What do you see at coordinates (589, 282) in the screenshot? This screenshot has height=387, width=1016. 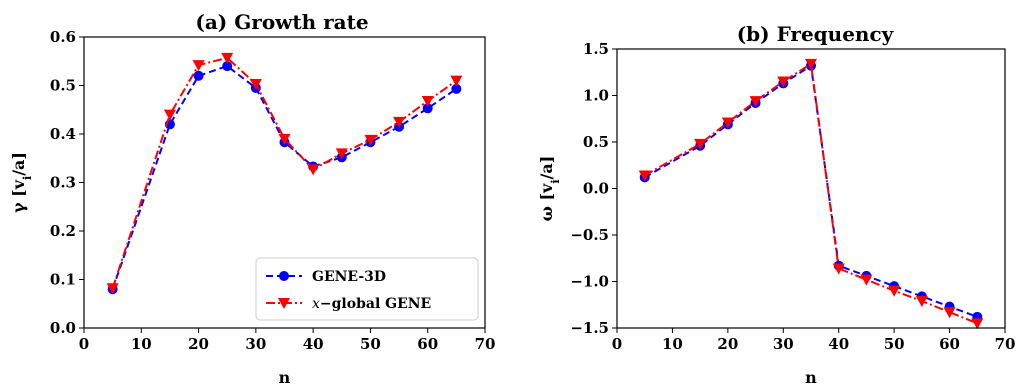 I see `y-tick-label: −1.0` at bounding box center [589, 282].